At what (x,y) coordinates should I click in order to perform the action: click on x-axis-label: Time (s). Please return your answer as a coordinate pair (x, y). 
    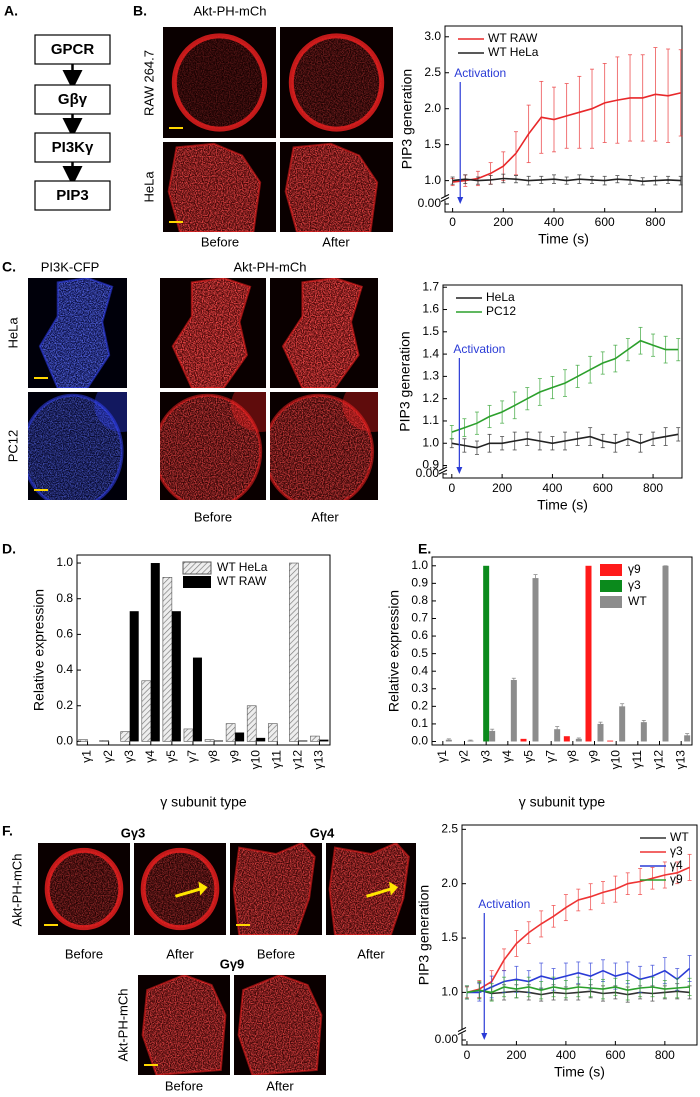
    Looking at the image, I should click on (562, 505).